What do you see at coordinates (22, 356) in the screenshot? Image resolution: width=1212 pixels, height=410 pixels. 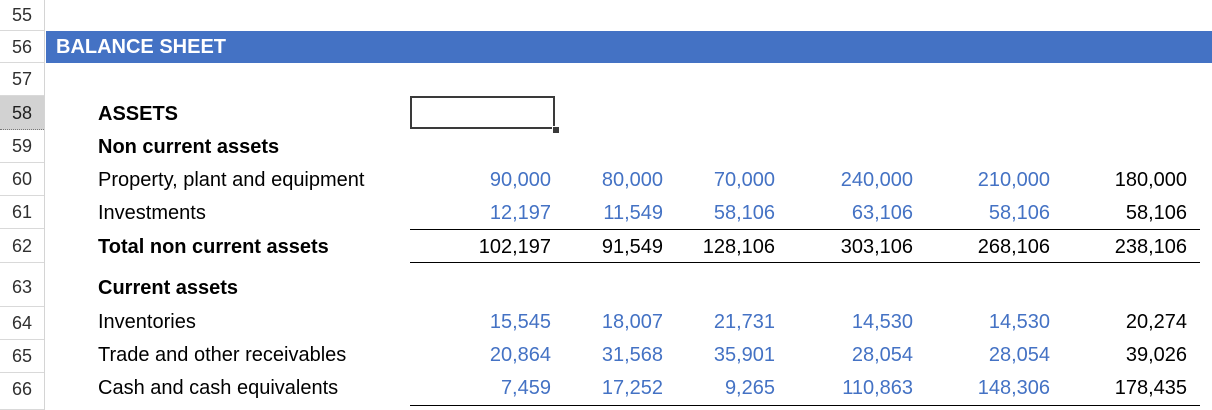 I see `row-number-65: 65` at bounding box center [22, 356].